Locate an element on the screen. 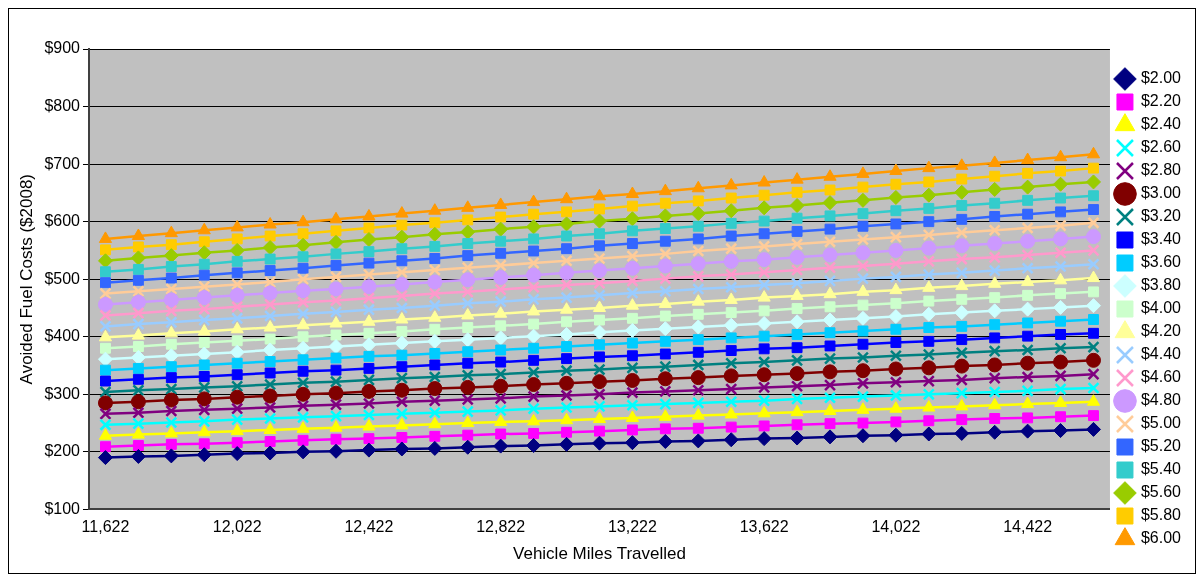 The width and height of the screenshot is (1204, 582). legend-label: $4.40 is located at coordinates (1161, 354).